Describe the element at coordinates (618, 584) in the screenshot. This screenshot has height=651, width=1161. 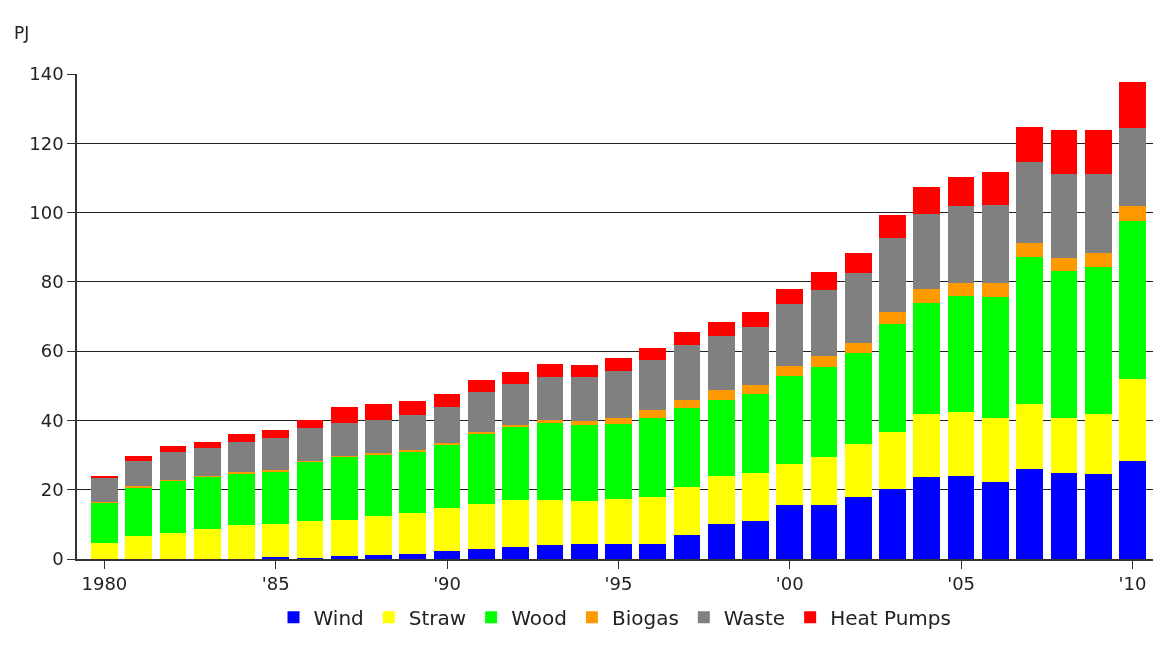
I see `x-tick-label: '95` at that location.